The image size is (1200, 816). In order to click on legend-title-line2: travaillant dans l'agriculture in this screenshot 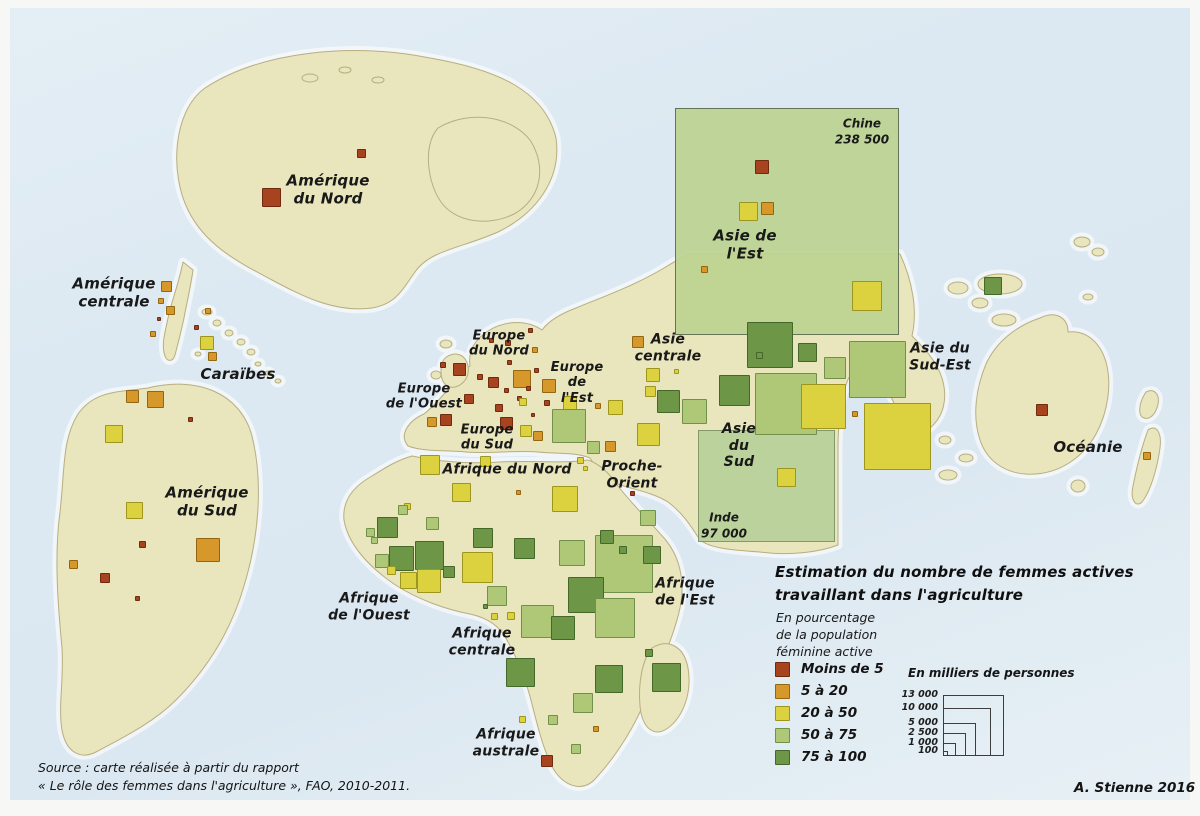, I will do `click(899, 594)`.